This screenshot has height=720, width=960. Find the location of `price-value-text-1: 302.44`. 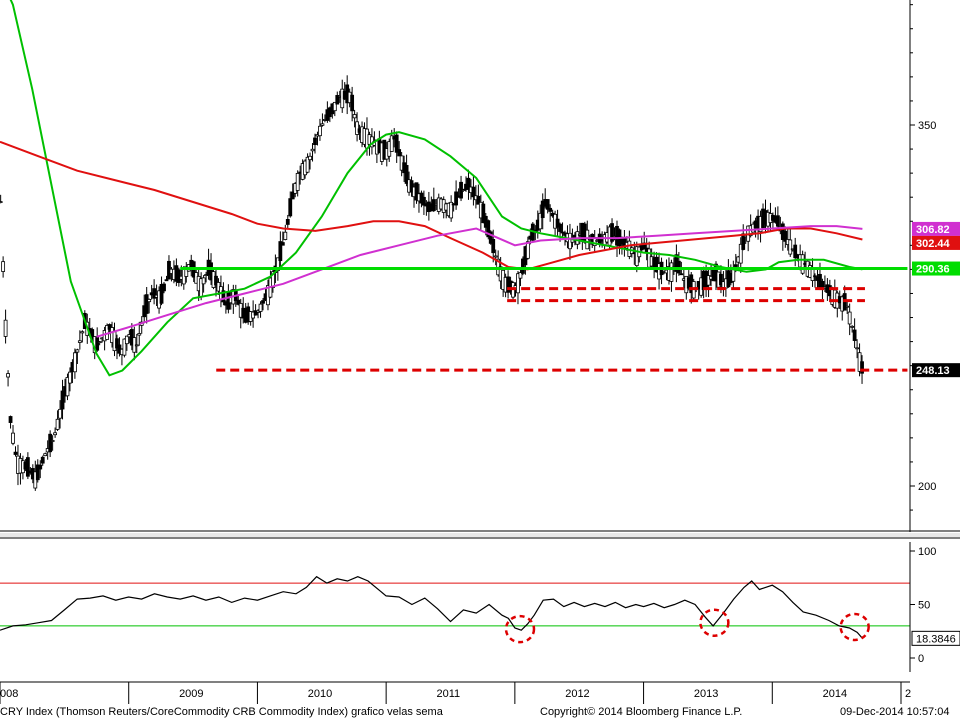

price-value-text-1: 302.44 is located at coordinates (933, 244).